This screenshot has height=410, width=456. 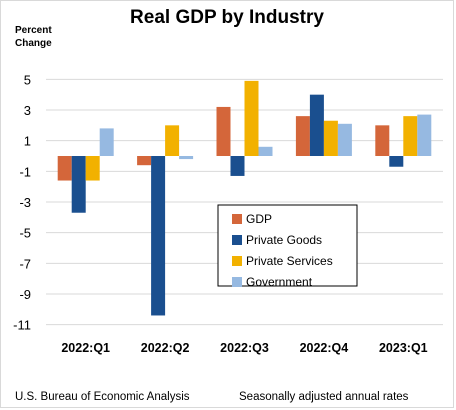 What do you see at coordinates (284, 240) in the screenshot?
I see `legend-entry: Private Goods` at bounding box center [284, 240].